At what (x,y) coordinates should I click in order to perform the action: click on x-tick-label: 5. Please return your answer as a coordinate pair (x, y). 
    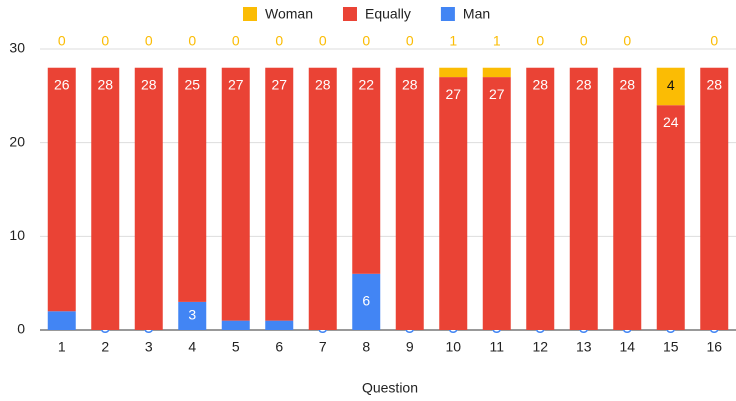
    Looking at the image, I should click on (236, 347).